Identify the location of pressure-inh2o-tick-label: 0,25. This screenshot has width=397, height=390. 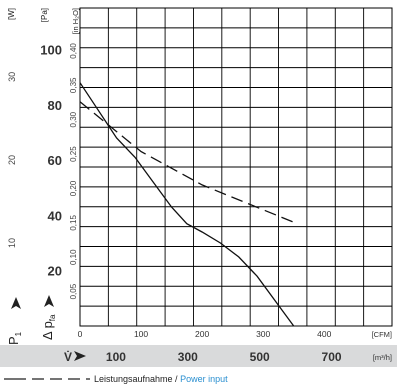
(73, 154).